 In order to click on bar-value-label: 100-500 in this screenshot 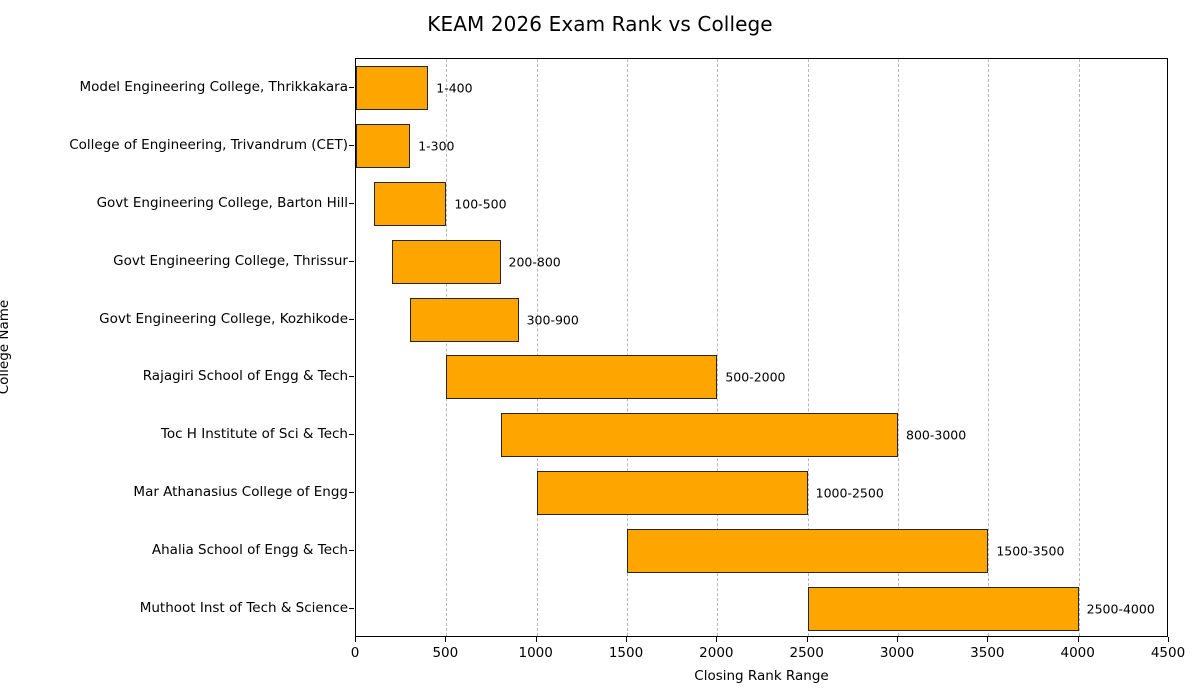, I will do `click(480, 204)`.